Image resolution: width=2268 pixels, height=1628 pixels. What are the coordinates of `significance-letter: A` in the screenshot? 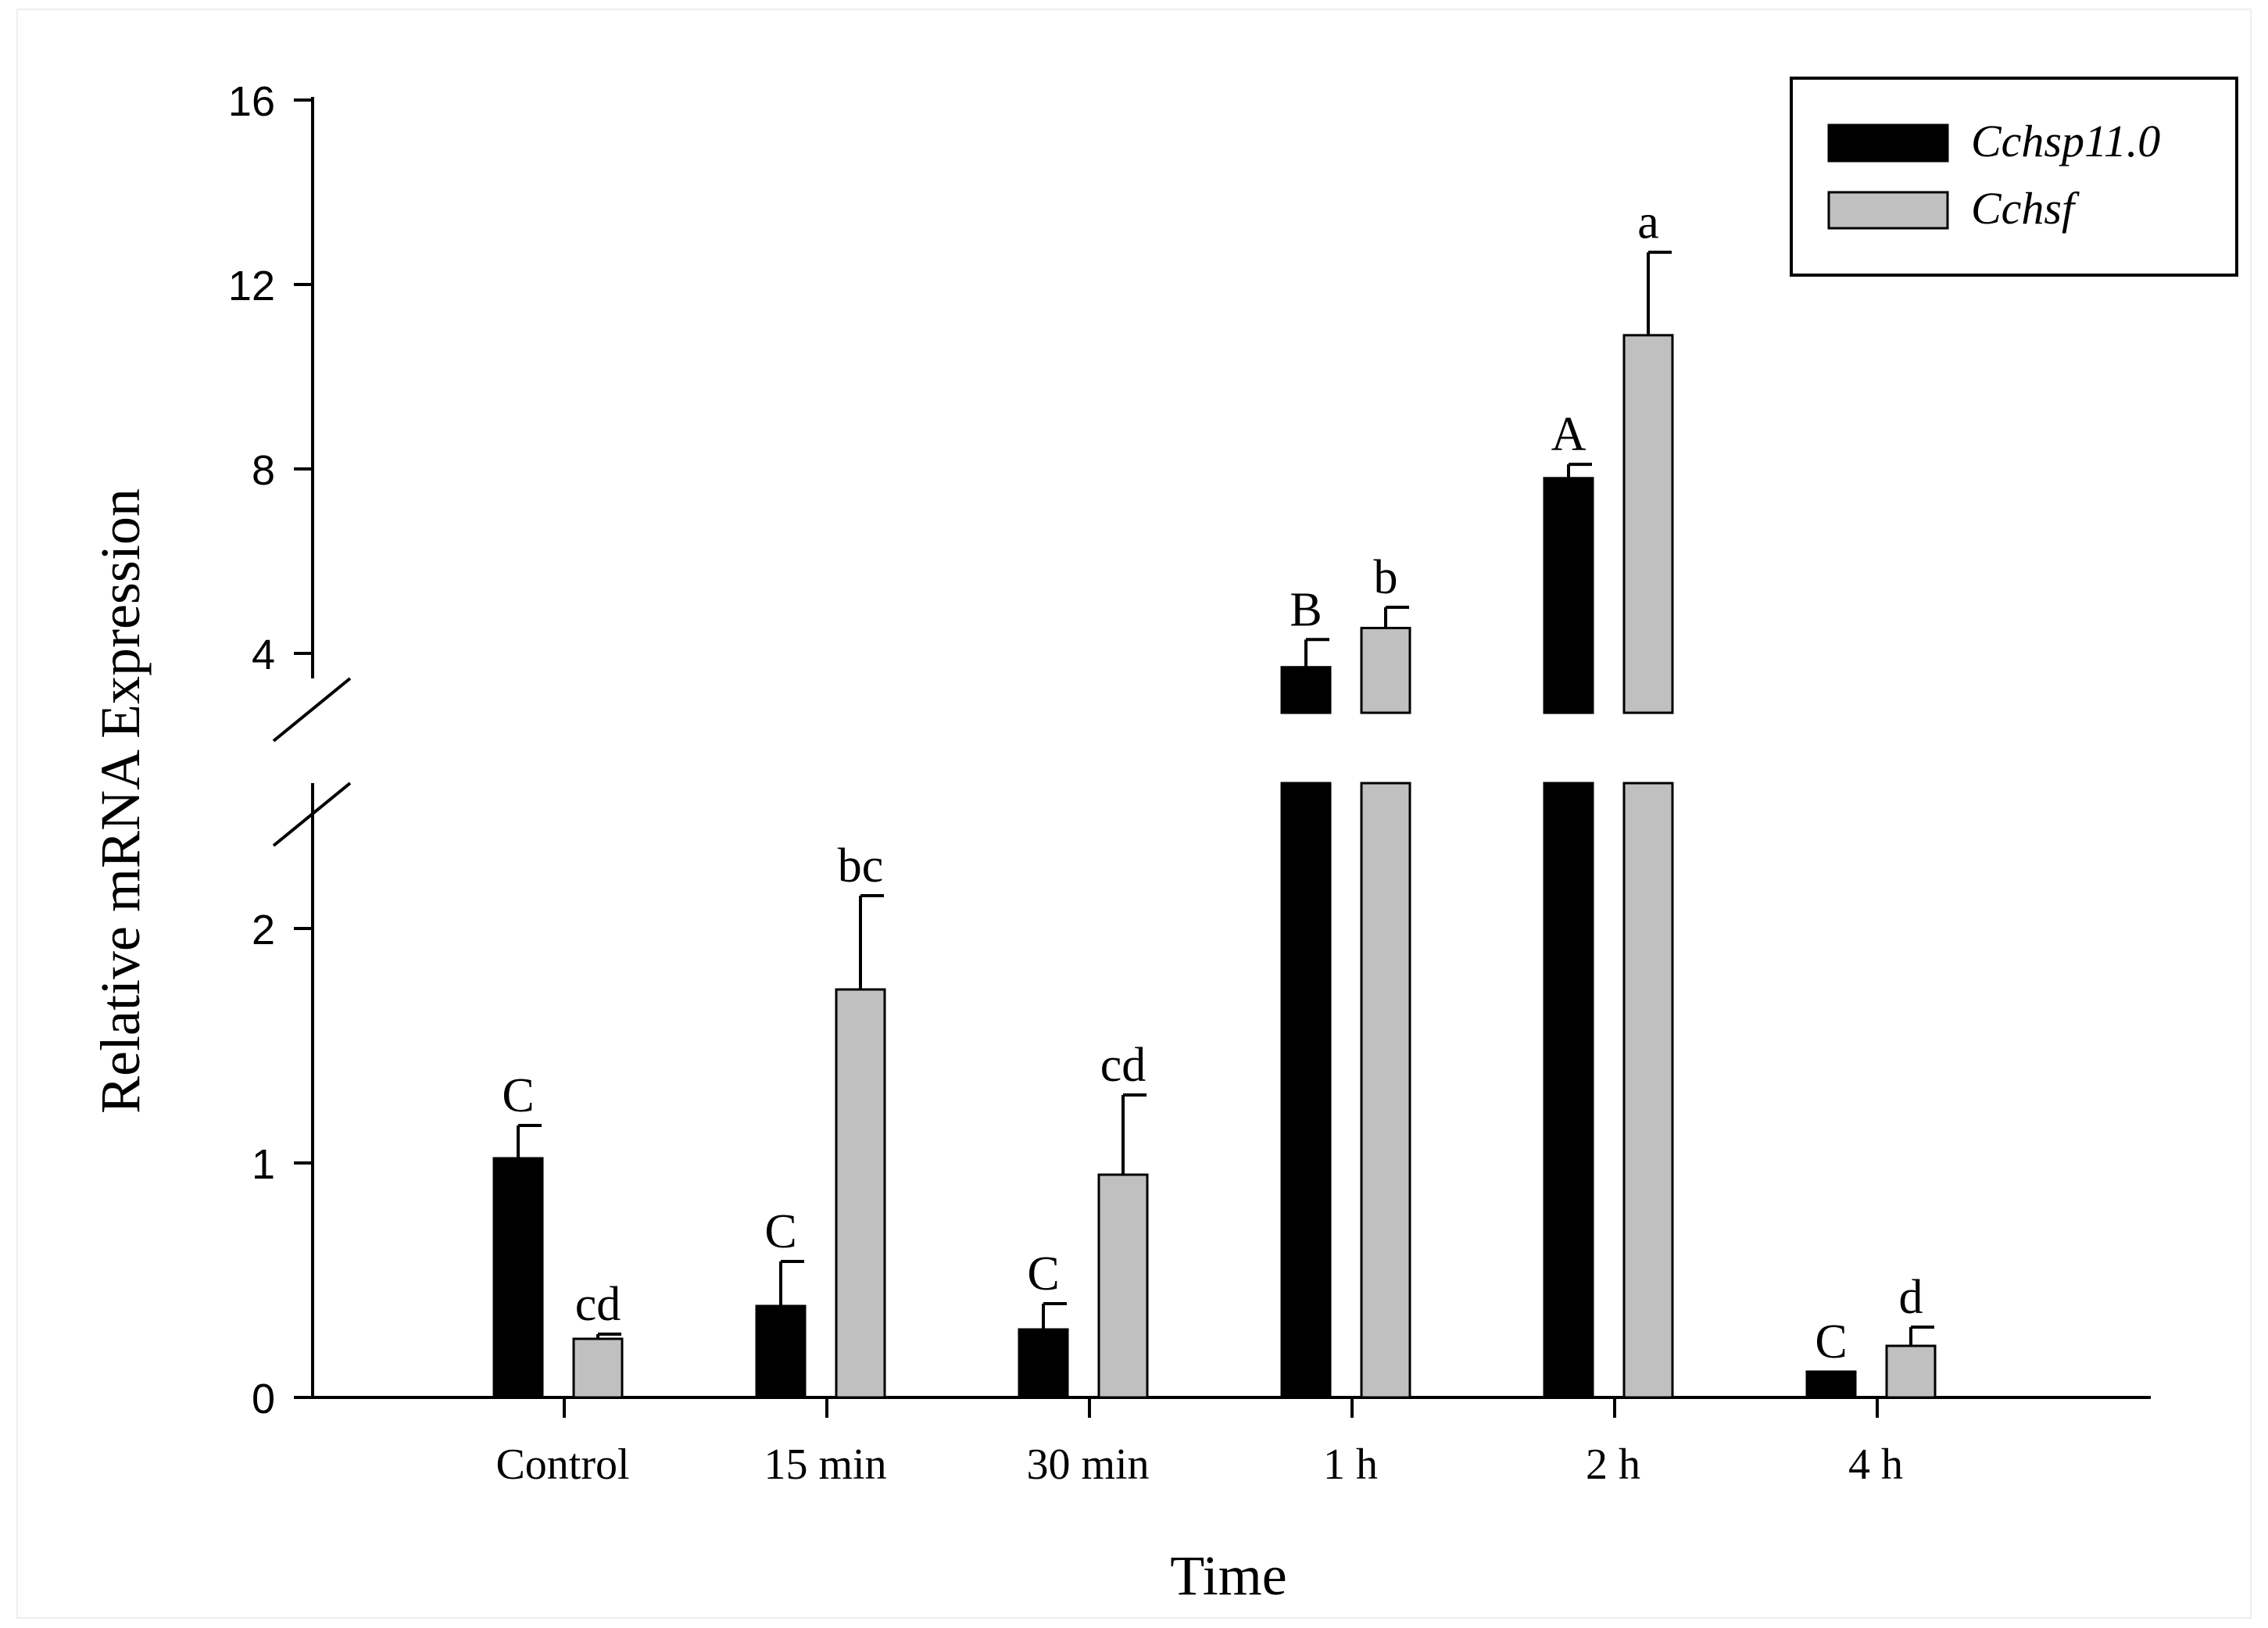 It's located at (1569, 435).